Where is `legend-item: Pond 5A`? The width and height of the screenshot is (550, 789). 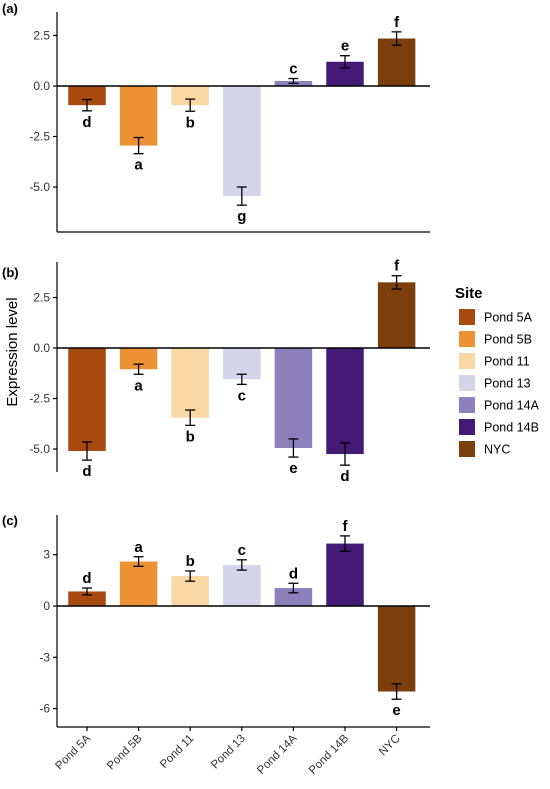
legend-item: Pond 5A is located at coordinates (496, 317).